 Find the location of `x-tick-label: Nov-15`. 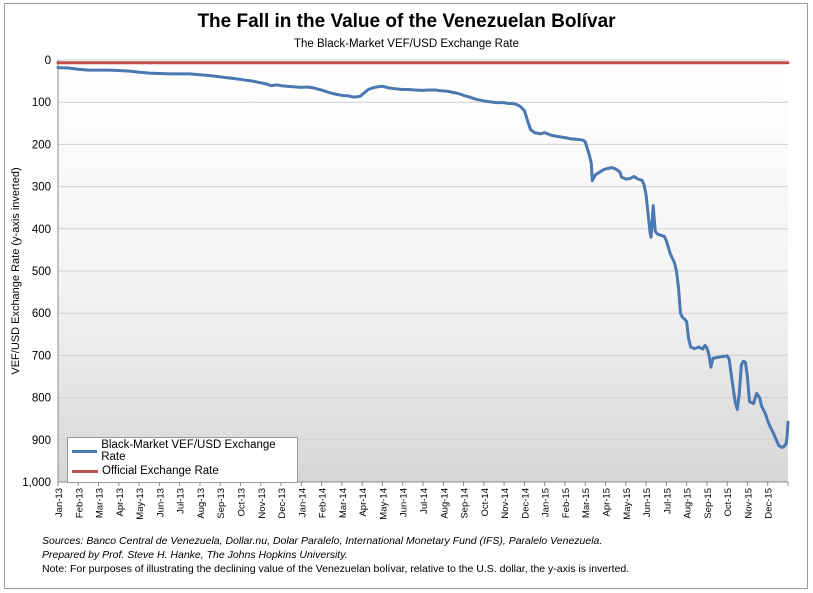

x-tick-label: Nov-15 is located at coordinates (748, 503).